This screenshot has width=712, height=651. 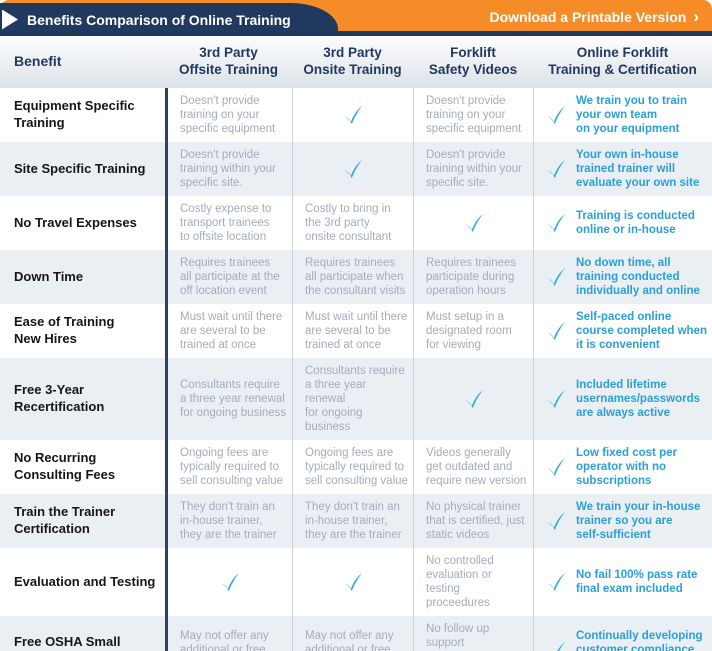 I want to click on benefit-cell: Ease of Training New Hires, so click(x=82, y=331).